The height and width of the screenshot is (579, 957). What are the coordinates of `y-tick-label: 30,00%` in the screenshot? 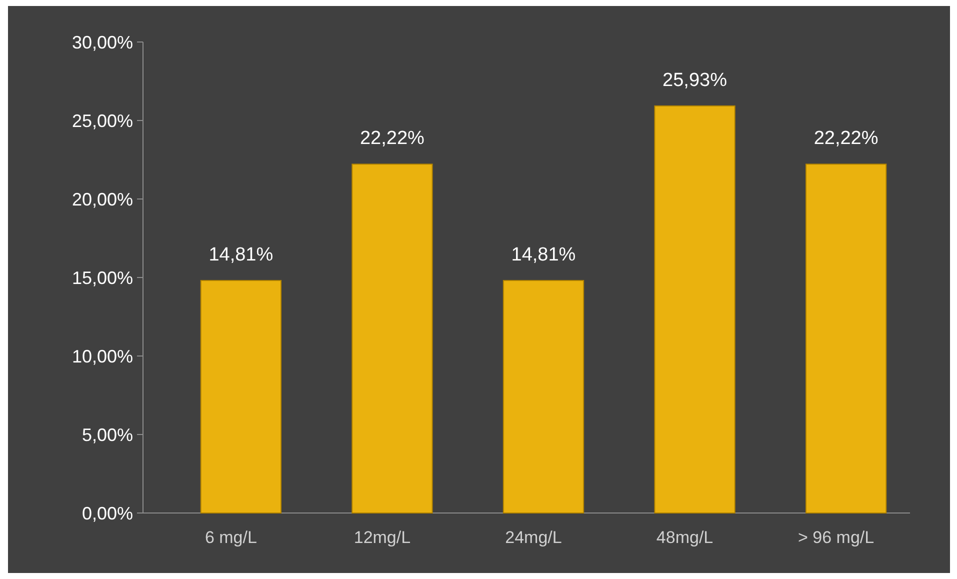 It's located at (102, 42).